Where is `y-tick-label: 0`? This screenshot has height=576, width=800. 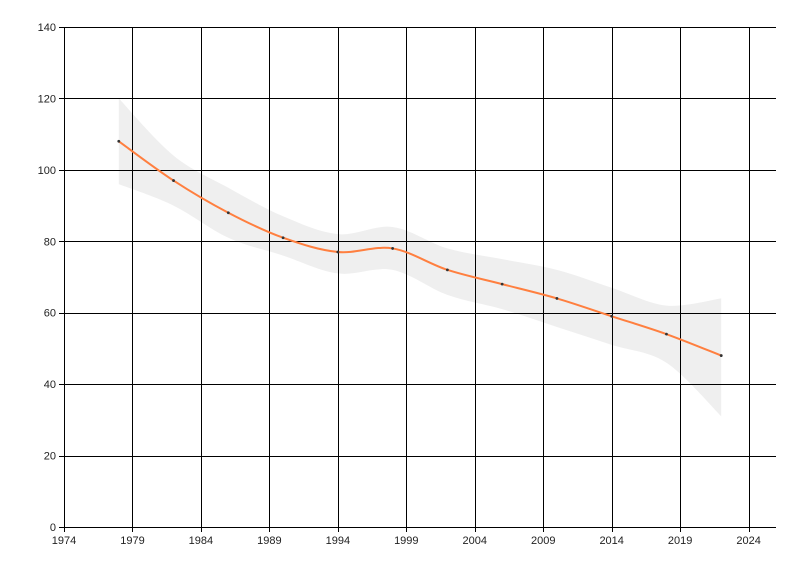
y-tick-label: 0 is located at coordinates (53, 528).